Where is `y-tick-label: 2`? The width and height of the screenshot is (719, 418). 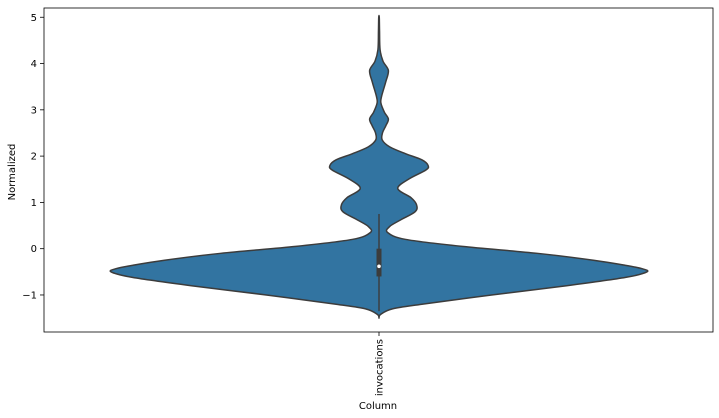
y-tick-label: 2 is located at coordinates (34, 157).